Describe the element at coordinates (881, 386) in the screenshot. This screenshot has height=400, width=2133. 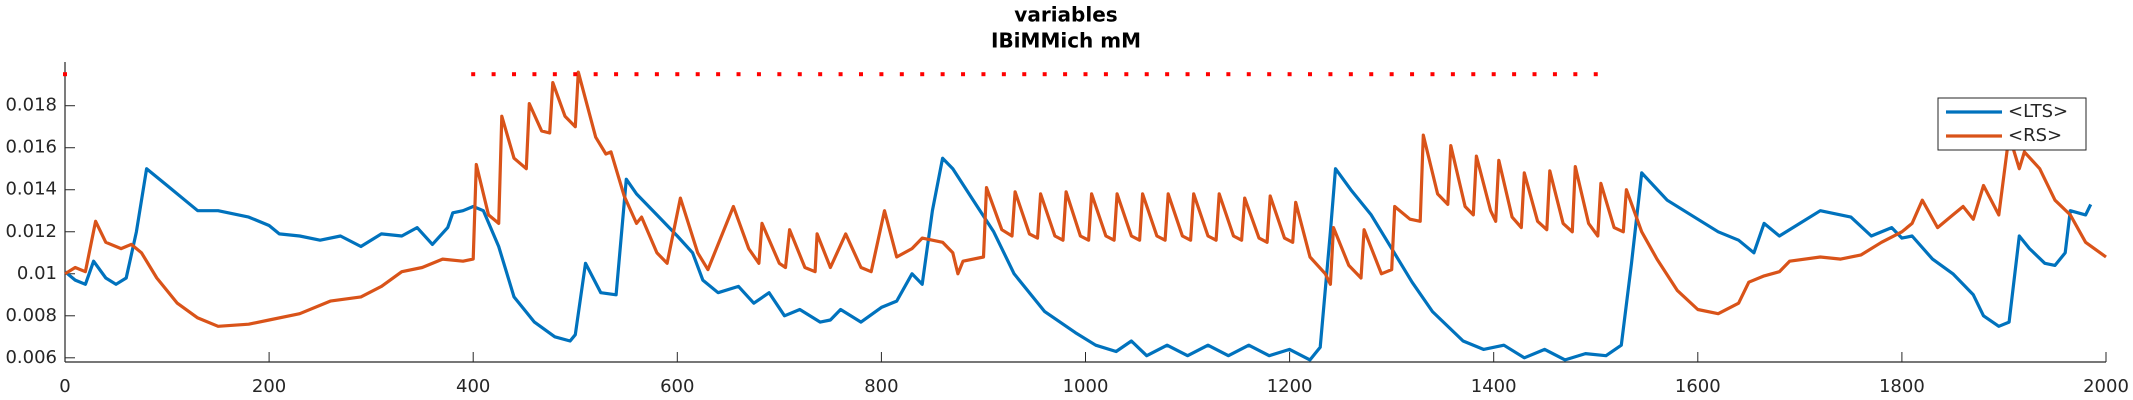
I see `x-tick-label: 800` at that location.